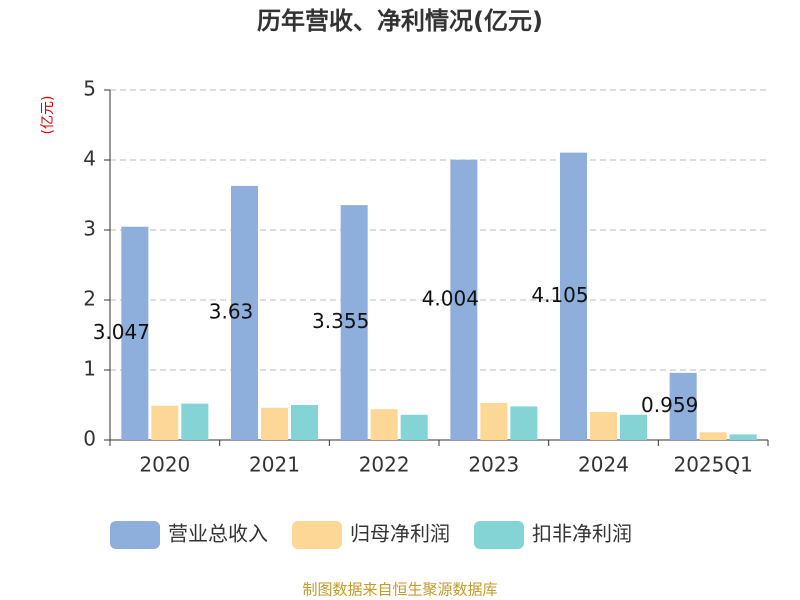  I want to click on data-label: 4.105, so click(559, 295).